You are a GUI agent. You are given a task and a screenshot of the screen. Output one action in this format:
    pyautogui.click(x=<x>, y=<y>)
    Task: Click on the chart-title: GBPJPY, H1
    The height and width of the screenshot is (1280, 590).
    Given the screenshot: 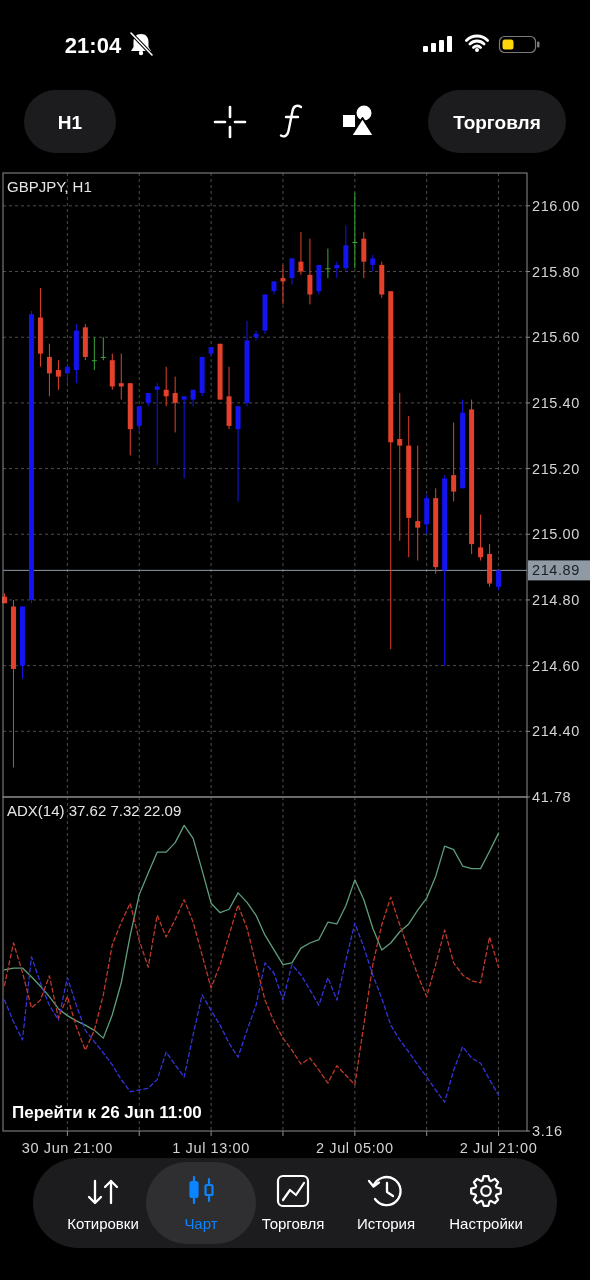 What is the action you would take?
    pyautogui.click(x=49, y=186)
    